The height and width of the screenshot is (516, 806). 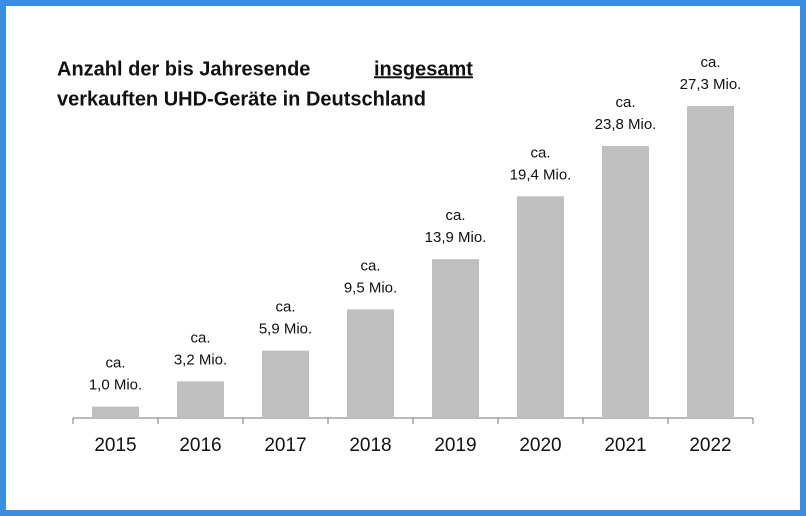 I want to click on value-label: 13,9 Mio., so click(x=456, y=237).